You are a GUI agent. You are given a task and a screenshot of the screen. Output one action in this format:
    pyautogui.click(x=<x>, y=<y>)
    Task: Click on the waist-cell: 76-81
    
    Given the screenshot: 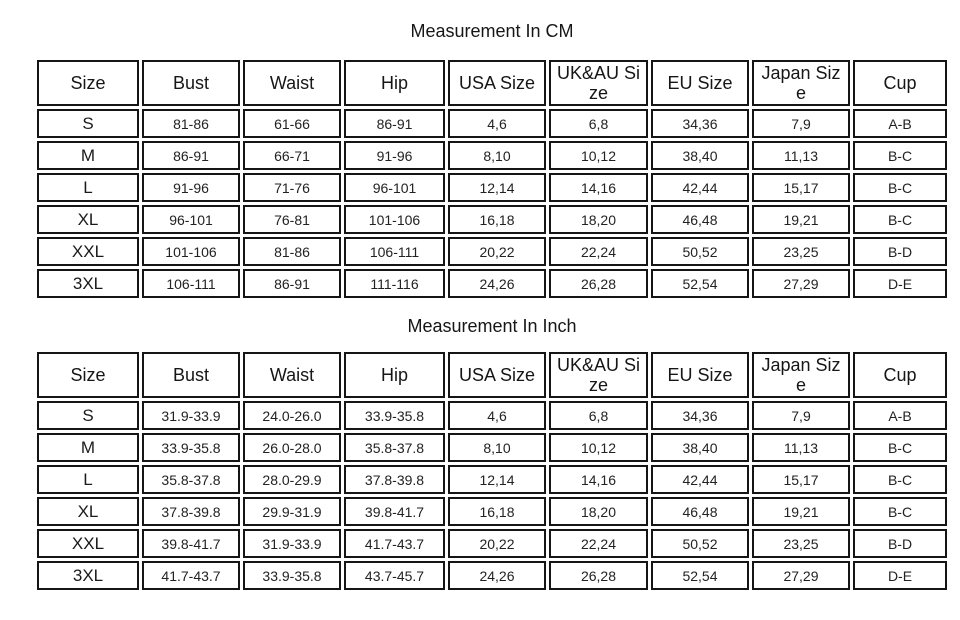 What is the action you would take?
    pyautogui.click(x=292, y=219)
    